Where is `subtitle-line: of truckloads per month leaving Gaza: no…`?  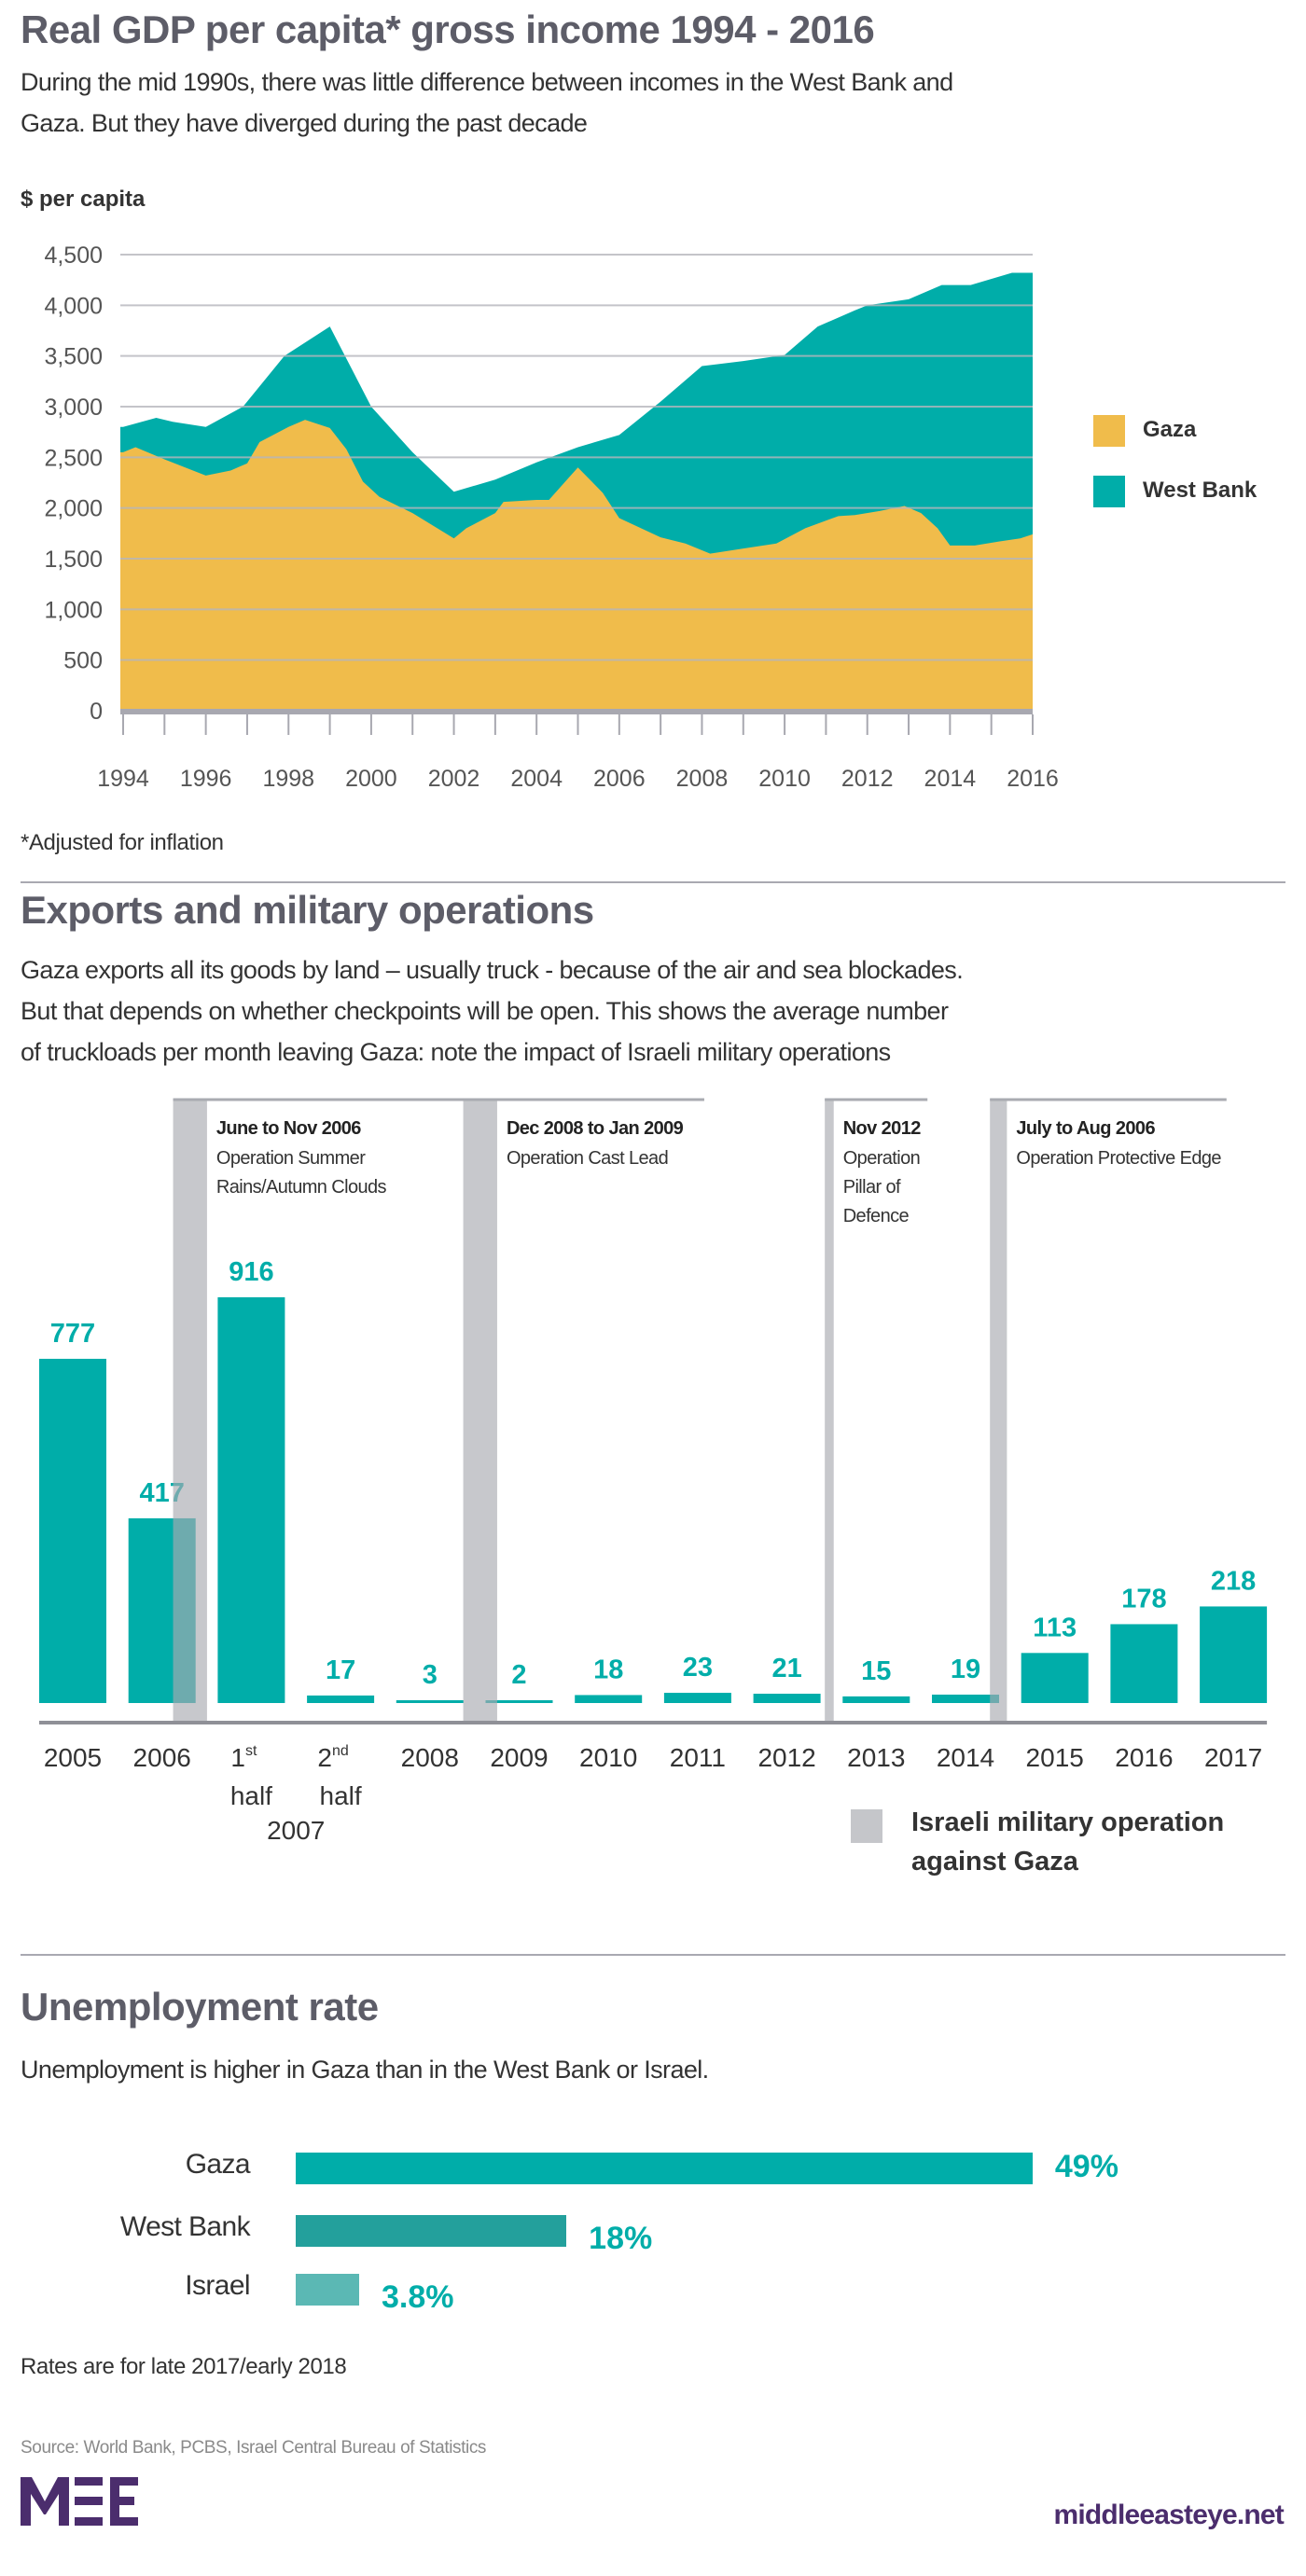 subtitle-line: of truckloads per month leaving Gaza: no… is located at coordinates (456, 1052).